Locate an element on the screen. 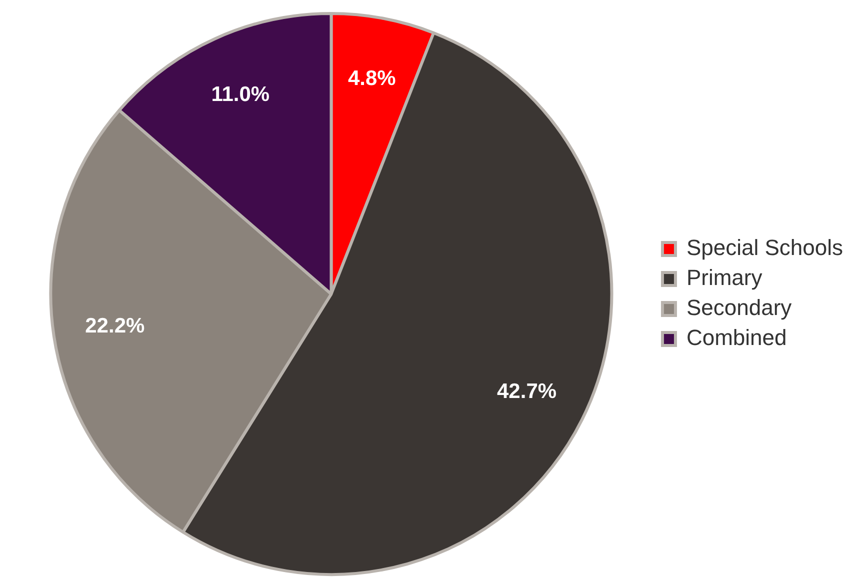  legend-label: Special Schools is located at coordinates (765, 247).